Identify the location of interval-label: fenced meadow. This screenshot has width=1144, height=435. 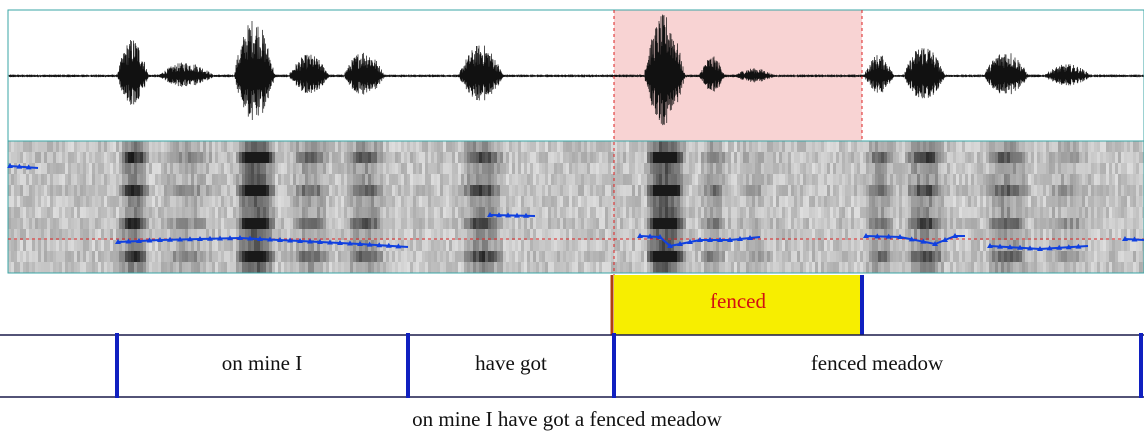
(877, 363).